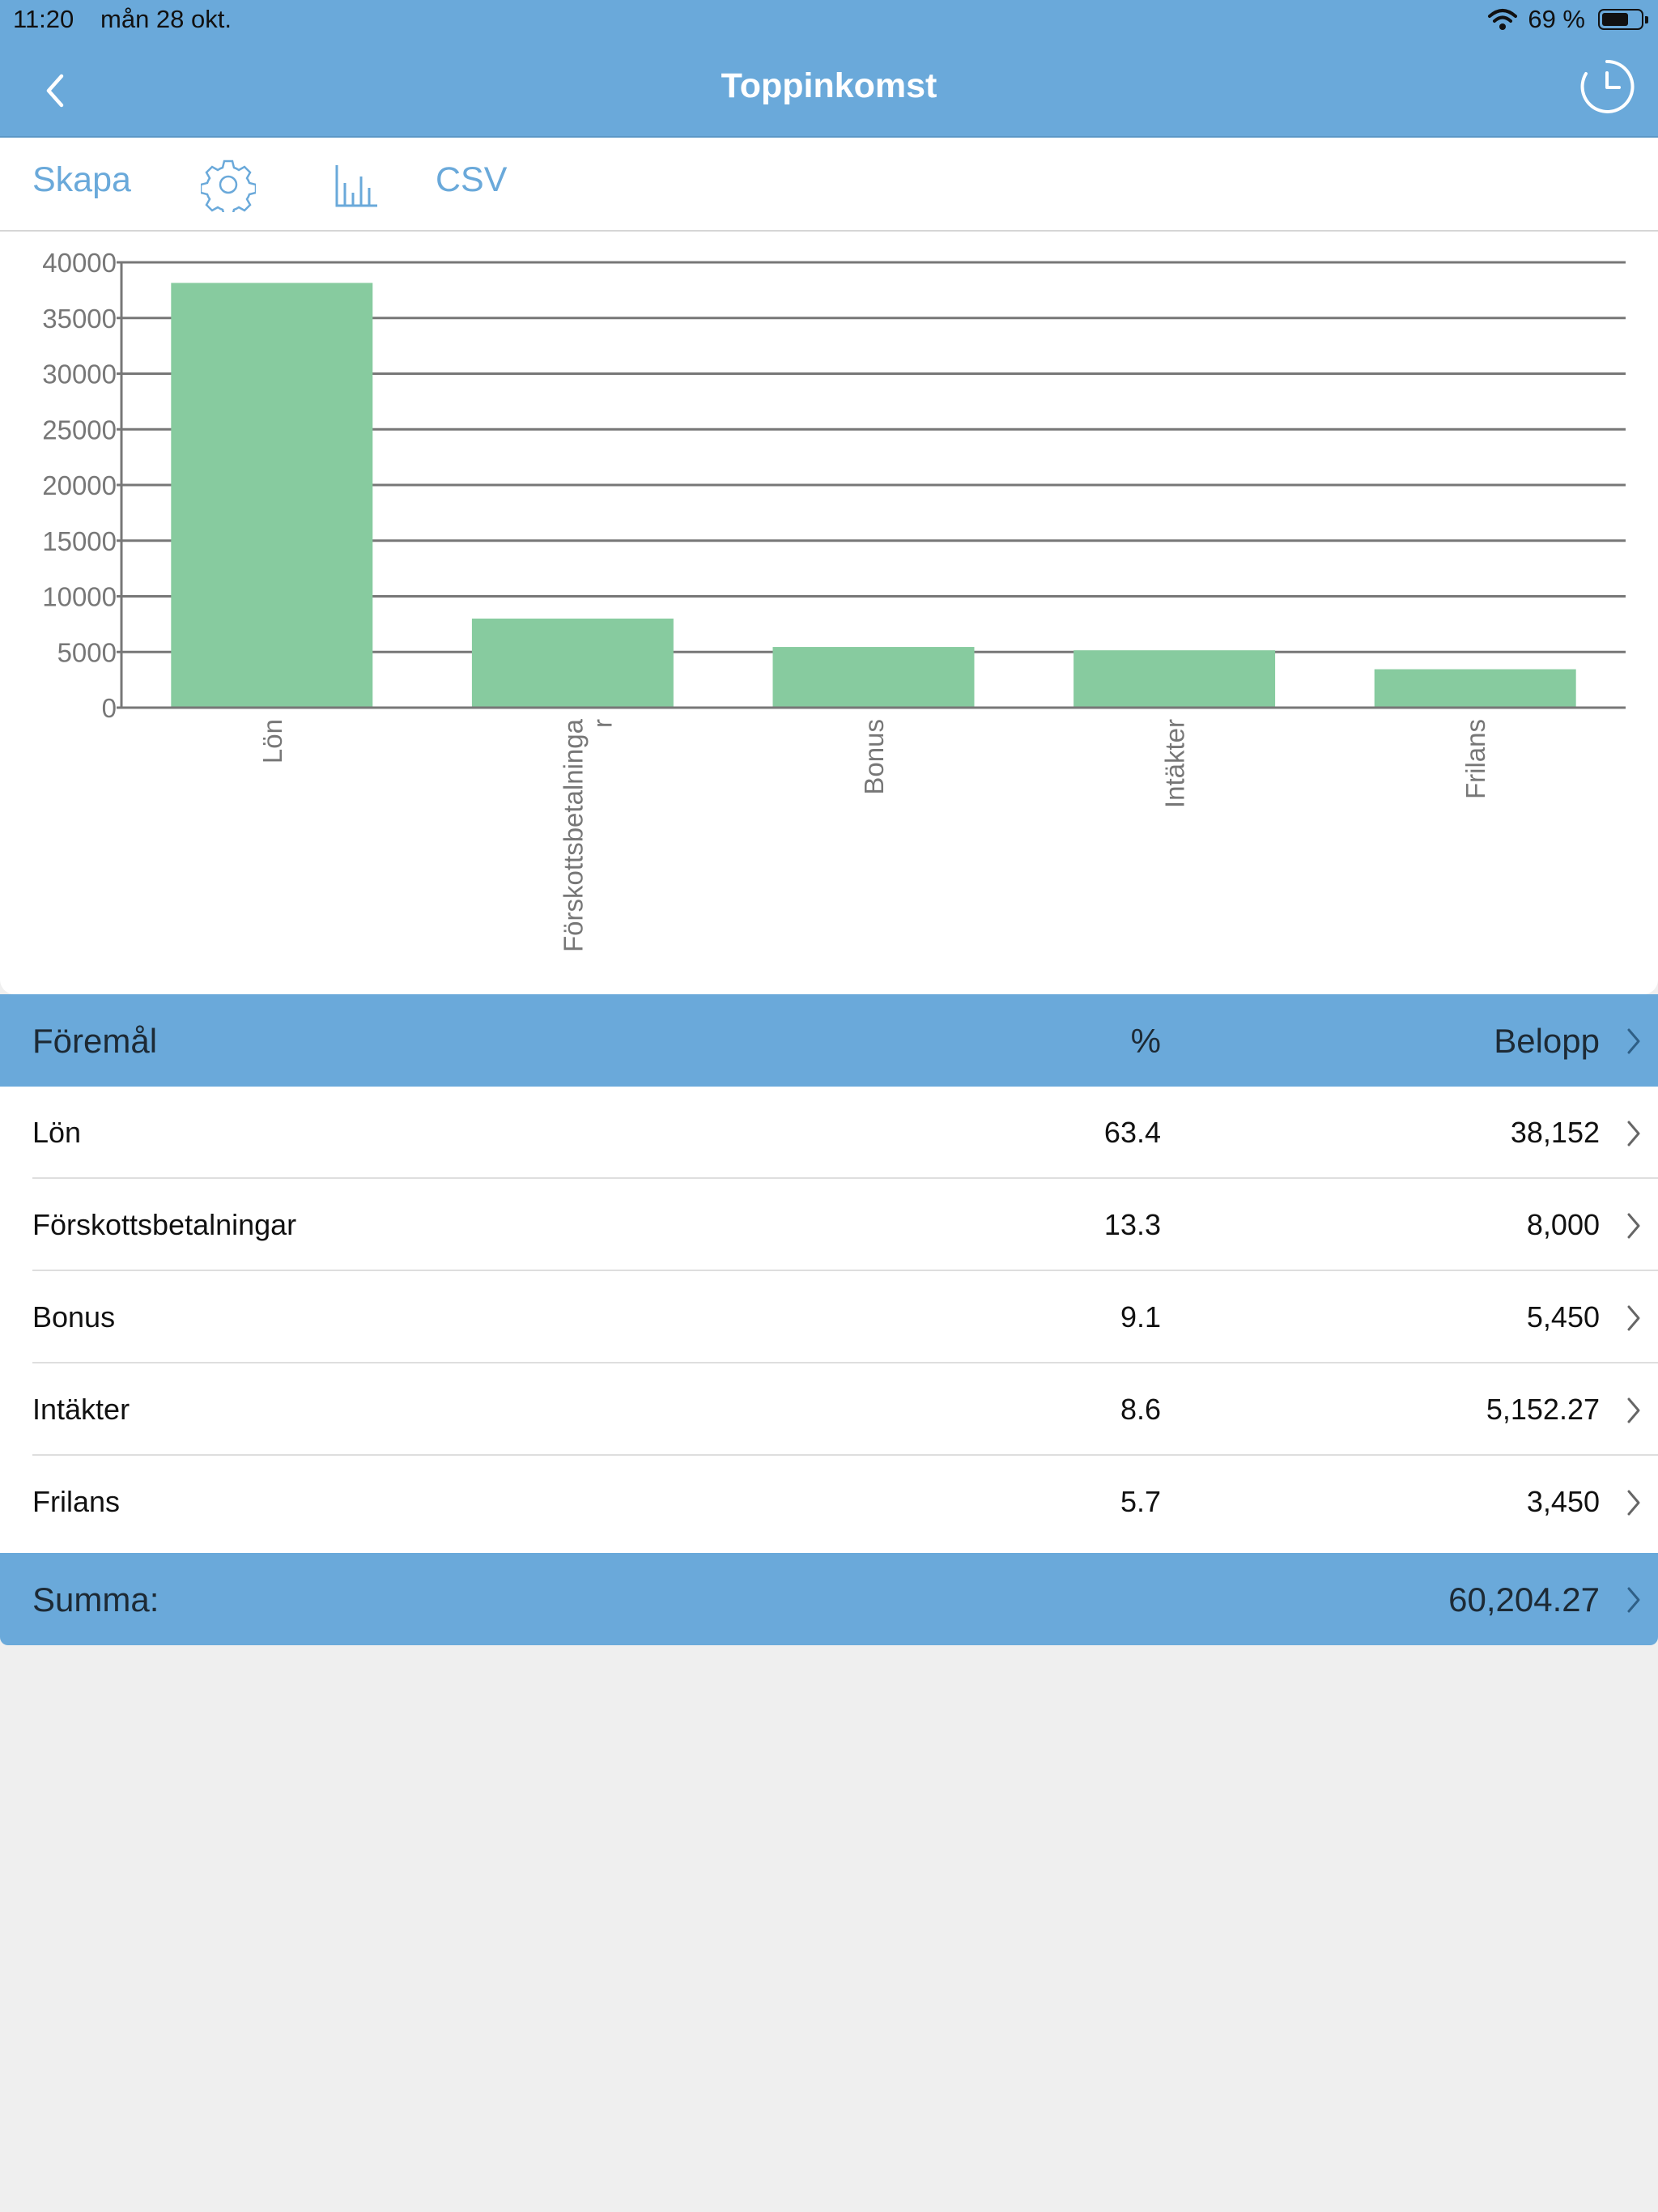  What do you see at coordinates (272, 741) in the screenshot?
I see `x-tick-label: Lön` at bounding box center [272, 741].